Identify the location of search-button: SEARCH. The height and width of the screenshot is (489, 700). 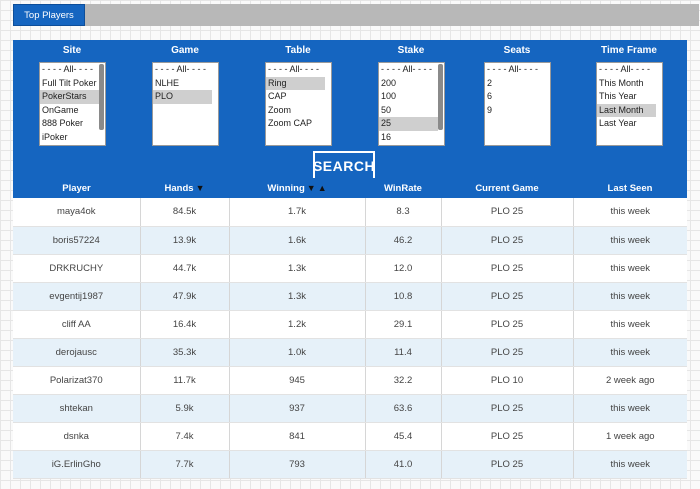
(344, 164).